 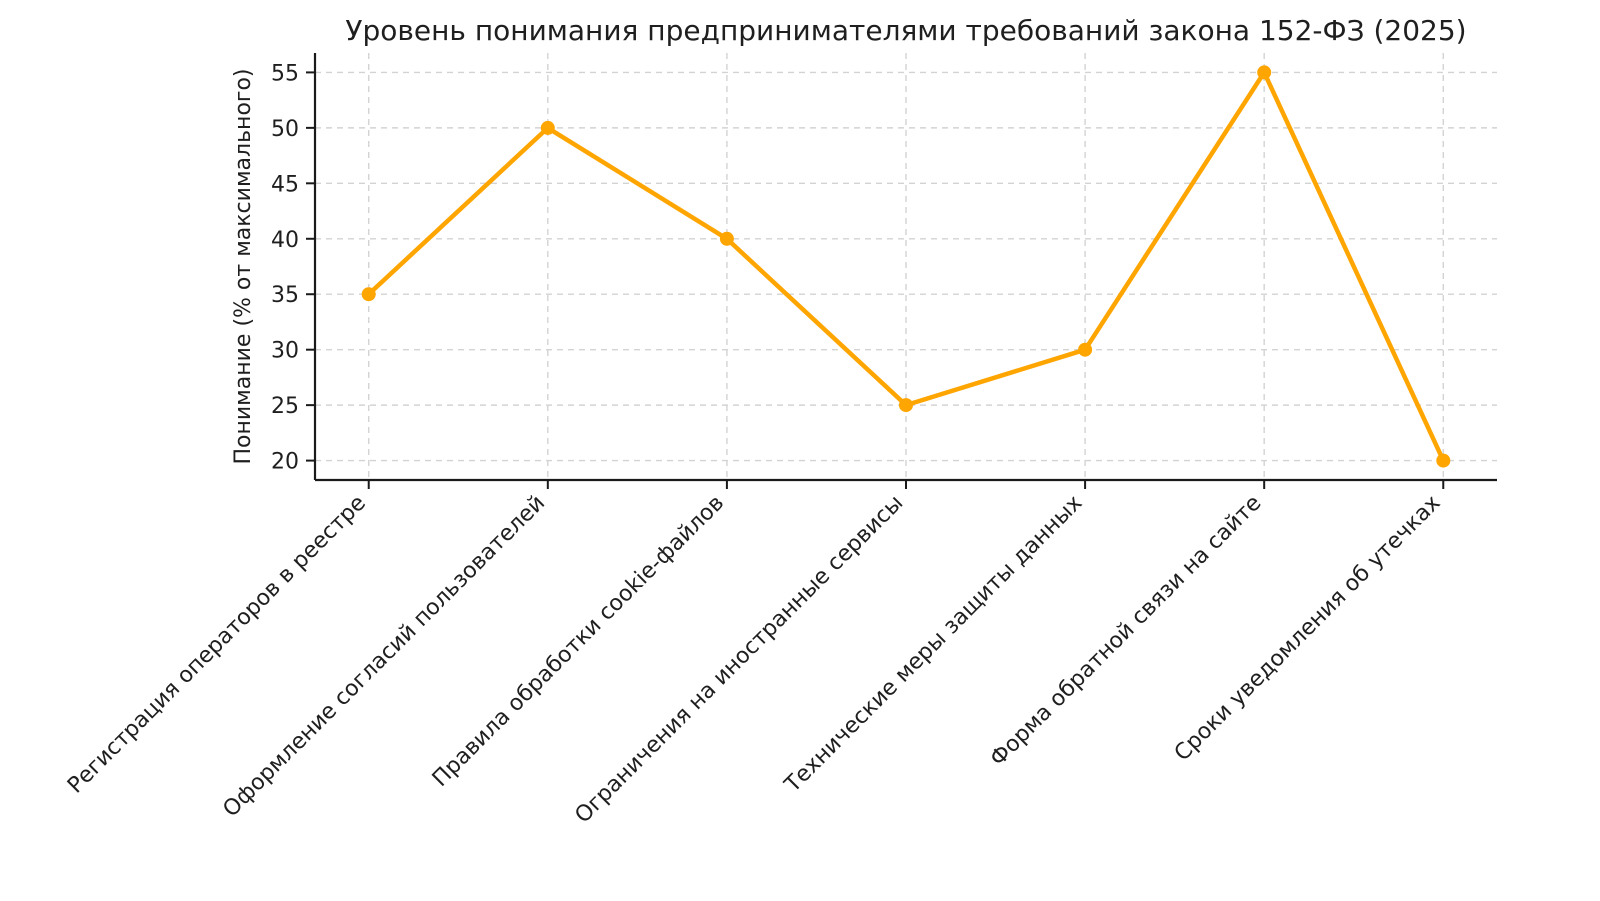 I want to click on y-tick-label: 45, so click(x=285, y=184).